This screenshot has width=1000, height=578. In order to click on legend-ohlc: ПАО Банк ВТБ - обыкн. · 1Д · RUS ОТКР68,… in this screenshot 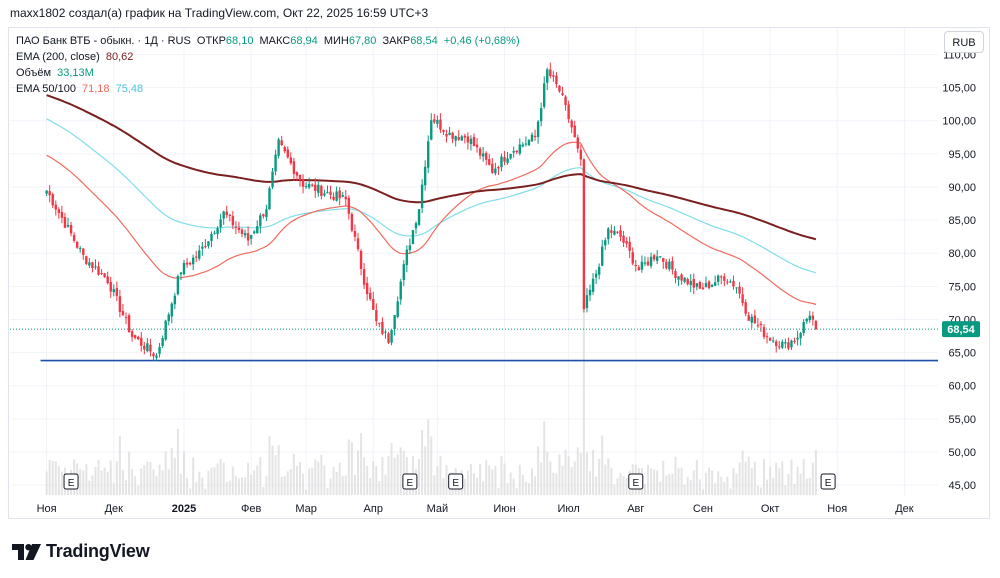, I will do `click(269, 41)`.